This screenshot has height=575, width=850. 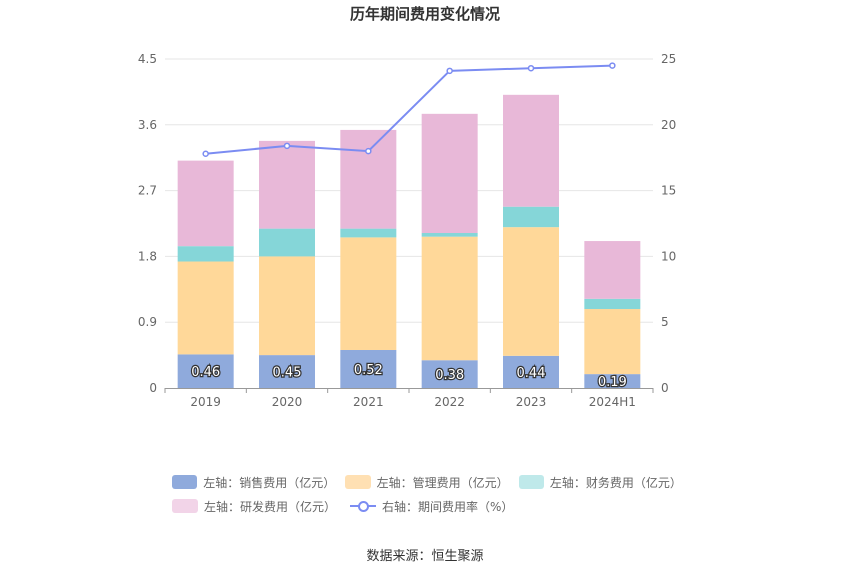 I want to click on legend-swatch-sales, so click(x=185, y=482).